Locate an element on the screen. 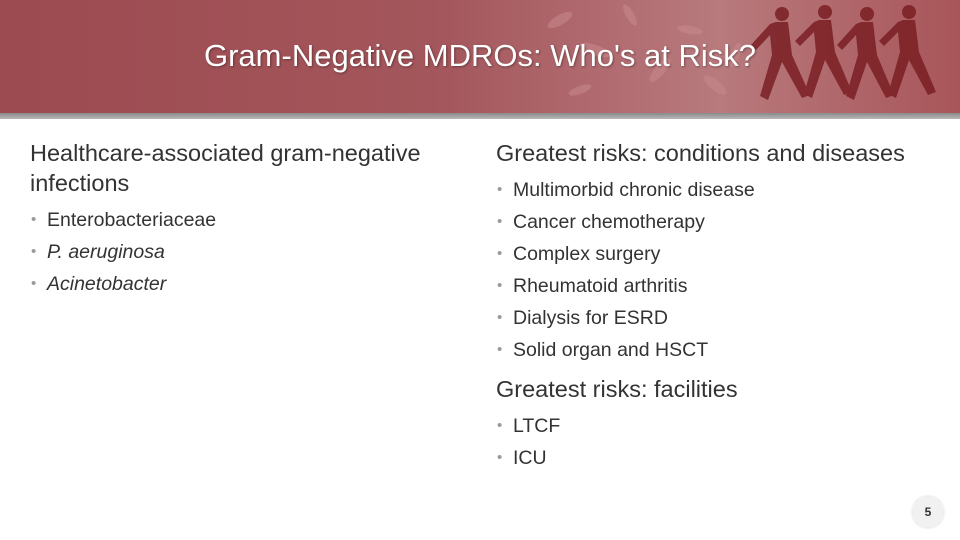  list-item: • Complex surgery is located at coordinates (716, 254).